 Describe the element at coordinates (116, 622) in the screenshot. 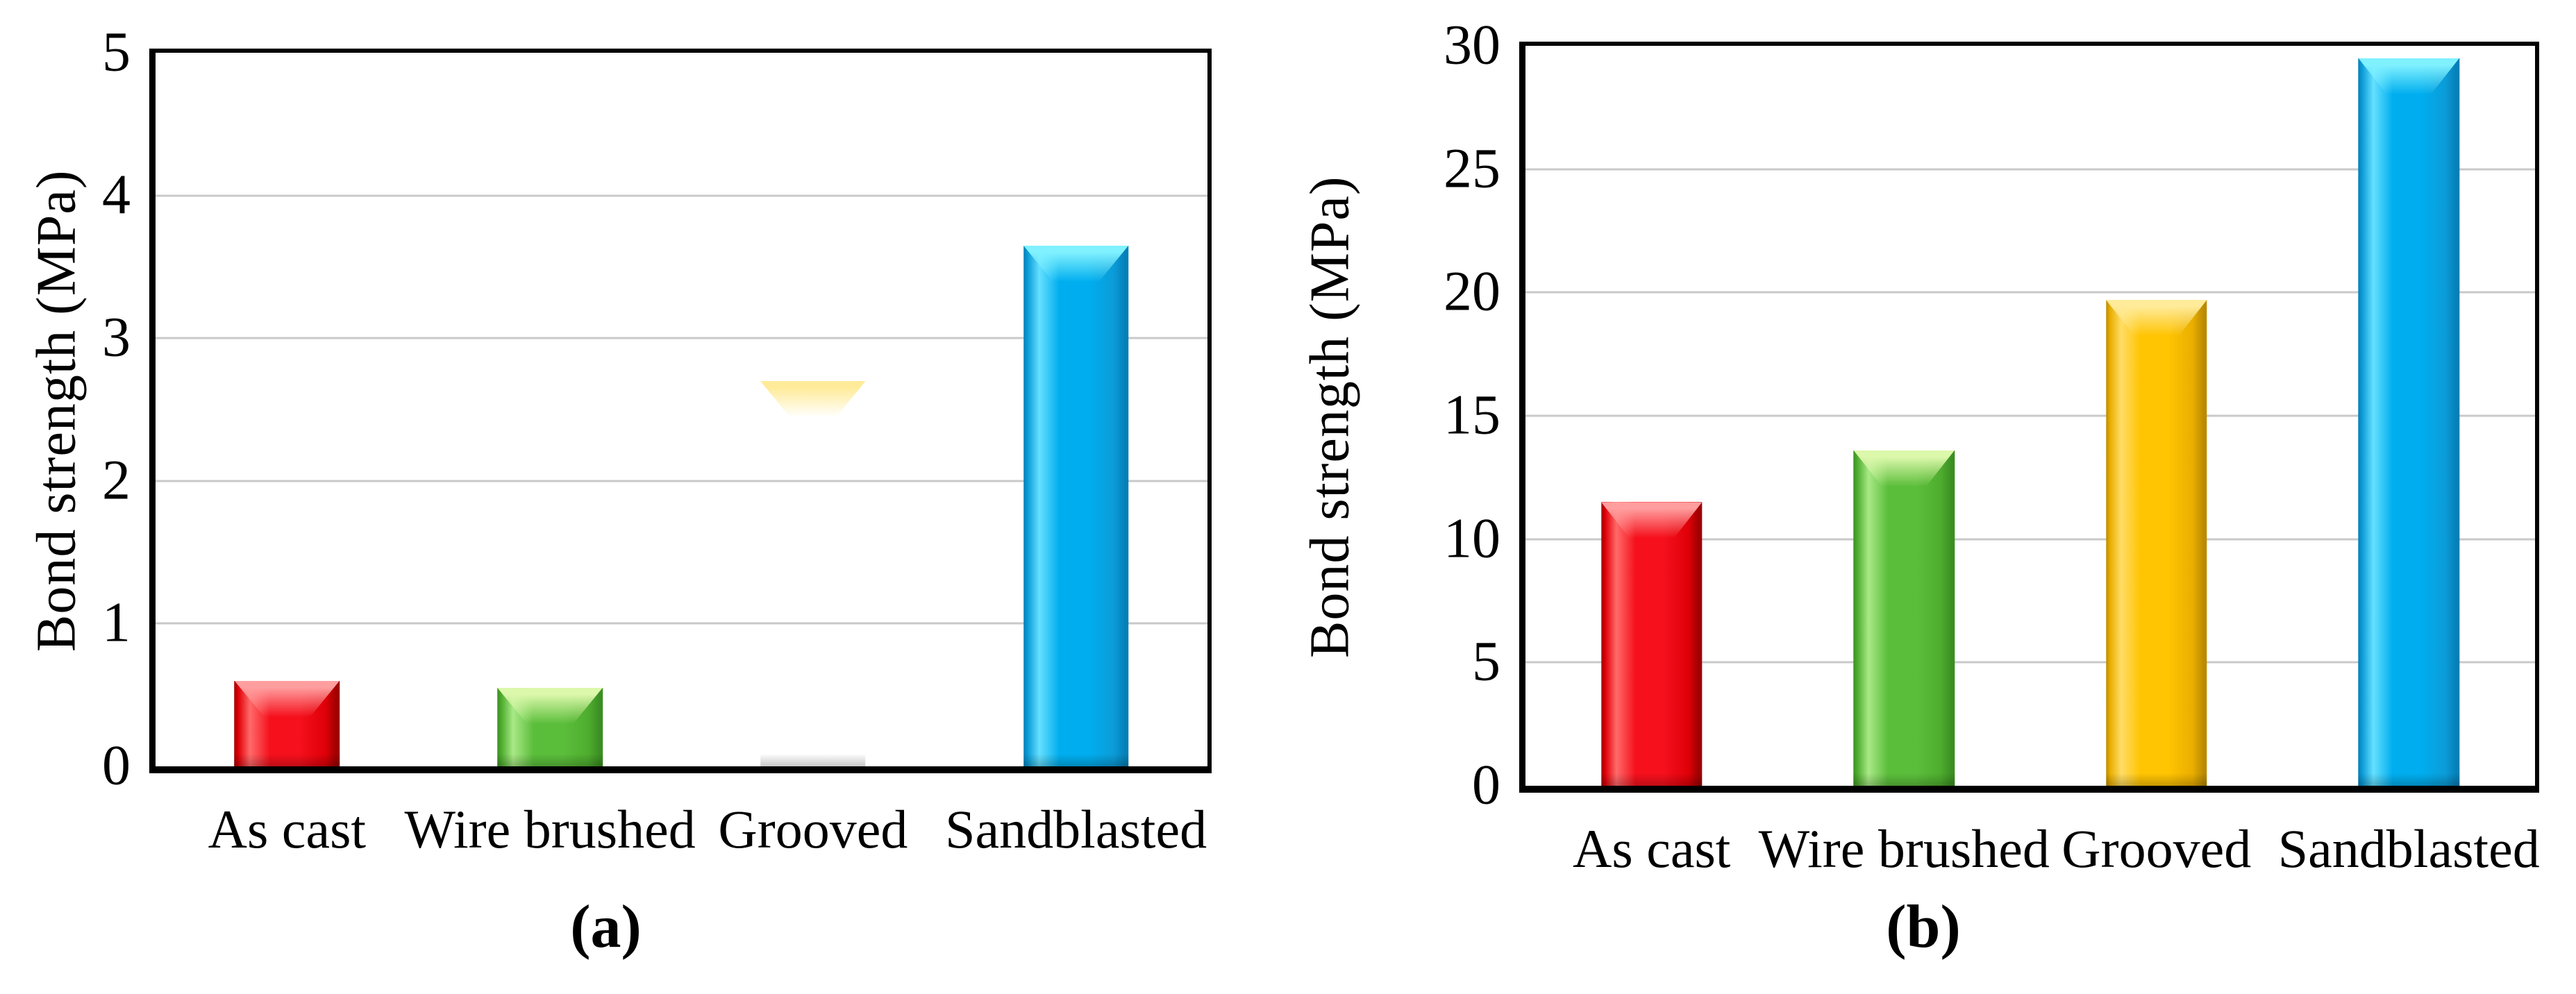

I see `y-tick-label-1: 1` at that location.